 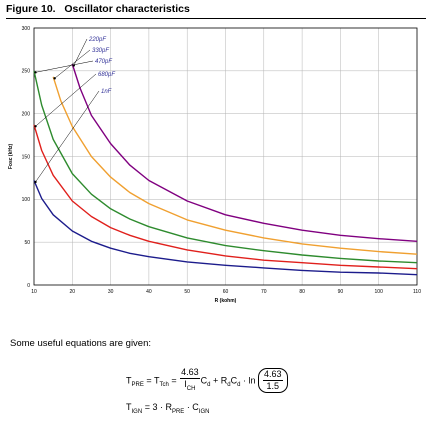 I want to click on eq1-paren-fraction: 4.63 1.5, so click(x=273, y=380).